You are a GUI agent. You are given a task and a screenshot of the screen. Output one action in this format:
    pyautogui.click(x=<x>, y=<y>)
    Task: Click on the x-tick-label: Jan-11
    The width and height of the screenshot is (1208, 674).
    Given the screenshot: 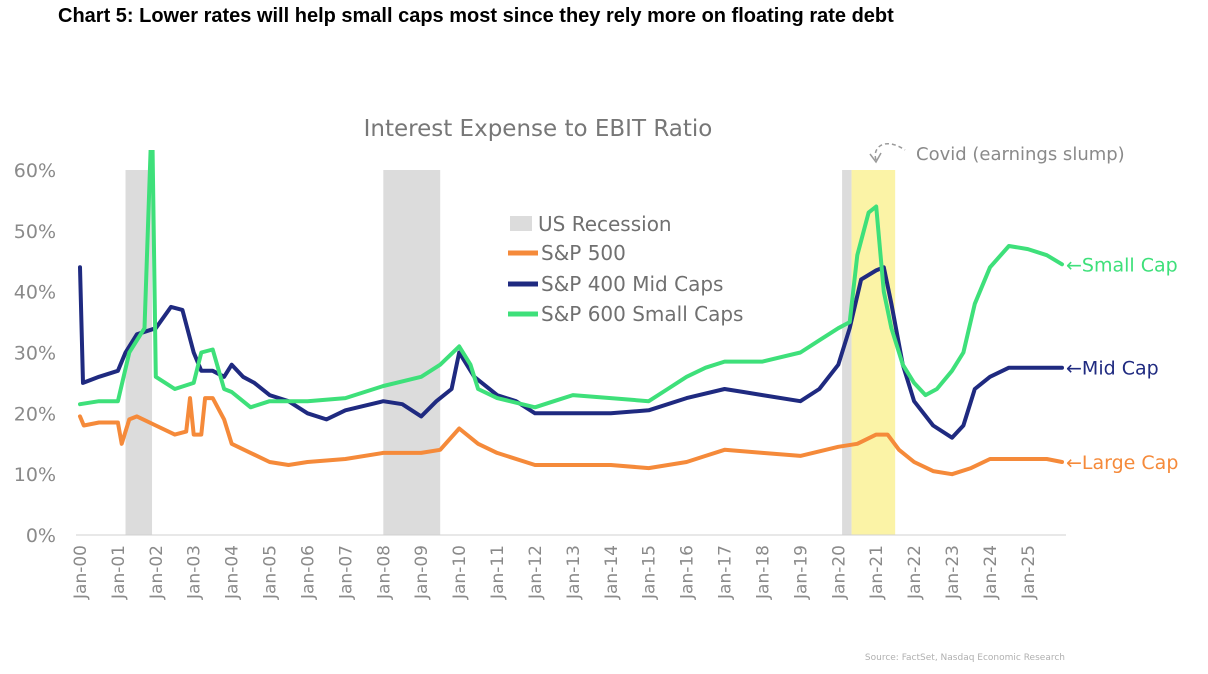 What is the action you would take?
    pyautogui.click(x=498, y=572)
    